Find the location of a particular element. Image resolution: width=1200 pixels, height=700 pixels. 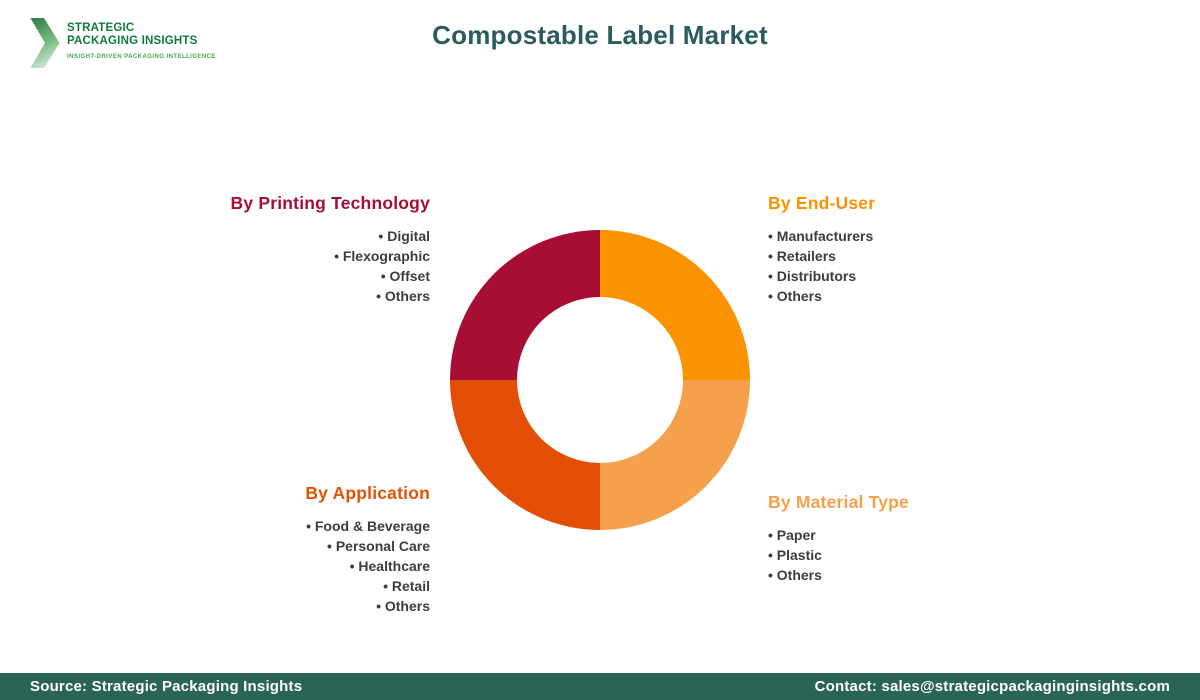

segment-item: Paper is located at coordinates (918, 535).